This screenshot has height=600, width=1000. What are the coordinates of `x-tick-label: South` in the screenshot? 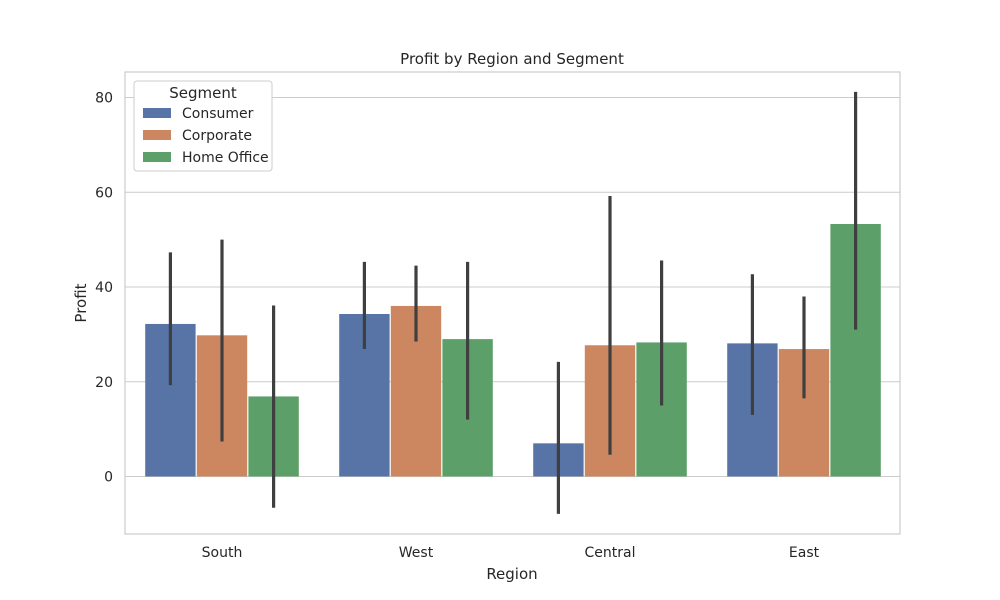 It's located at (222, 553).